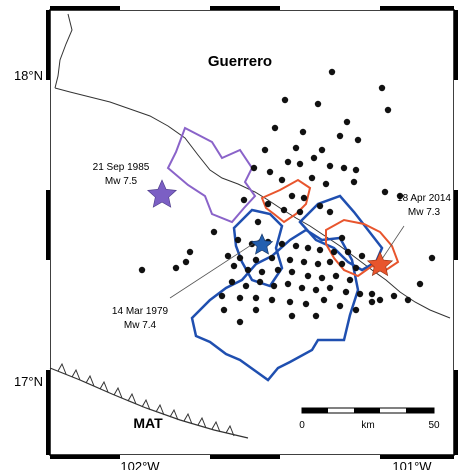 The height and width of the screenshot is (475, 467). I want to click on trench-teeth, so click(146, 399).